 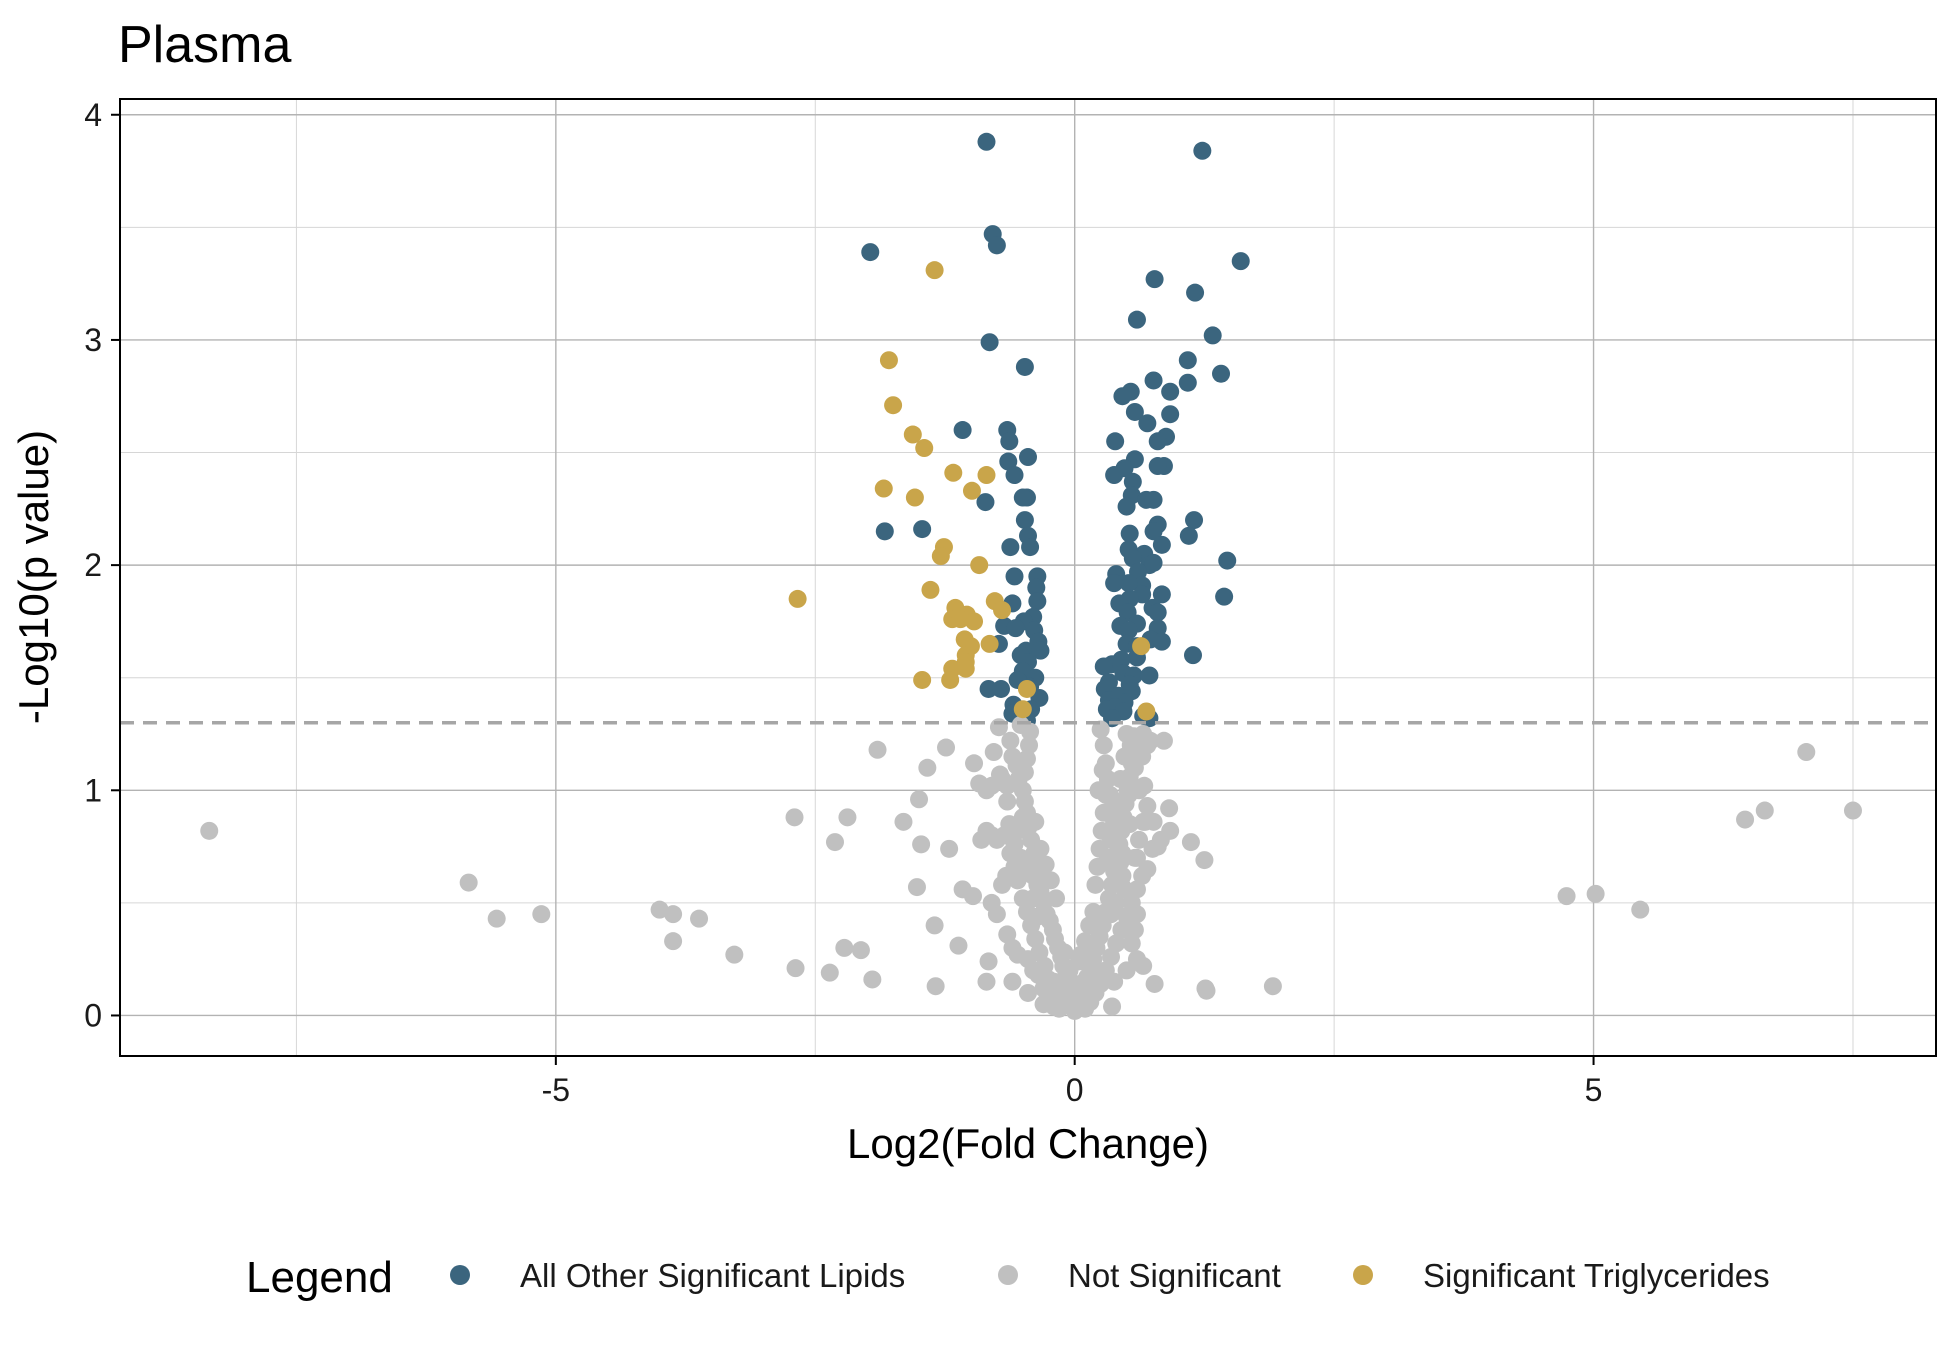 I want to click on y-axis-title: -Log10(p value), so click(x=33, y=577).